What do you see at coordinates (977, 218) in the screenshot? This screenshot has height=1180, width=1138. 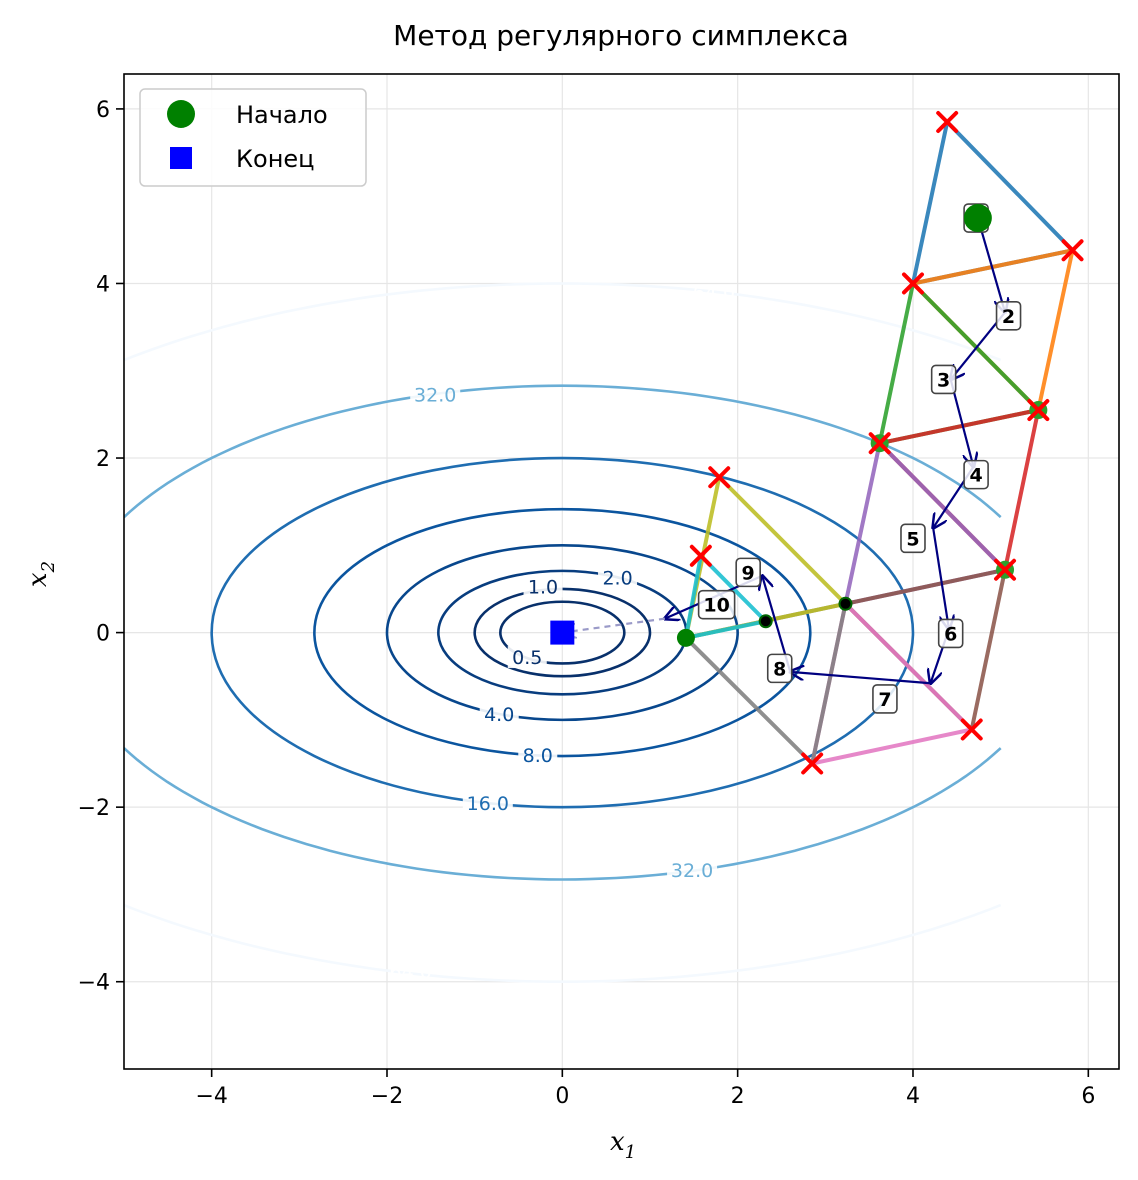 I see `start-point-marker` at bounding box center [977, 218].